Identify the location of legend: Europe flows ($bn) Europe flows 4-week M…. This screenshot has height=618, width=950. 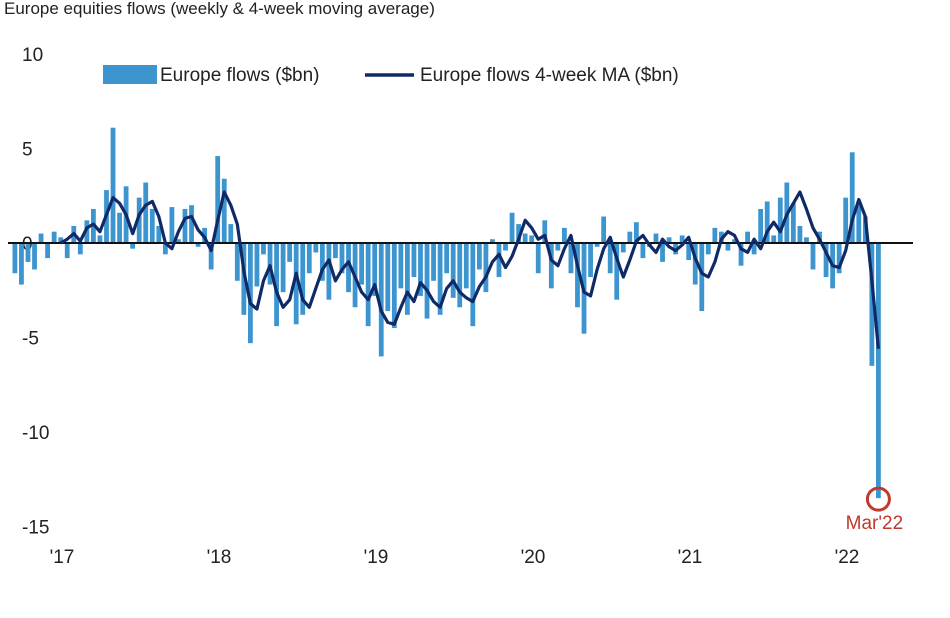
(391, 75).